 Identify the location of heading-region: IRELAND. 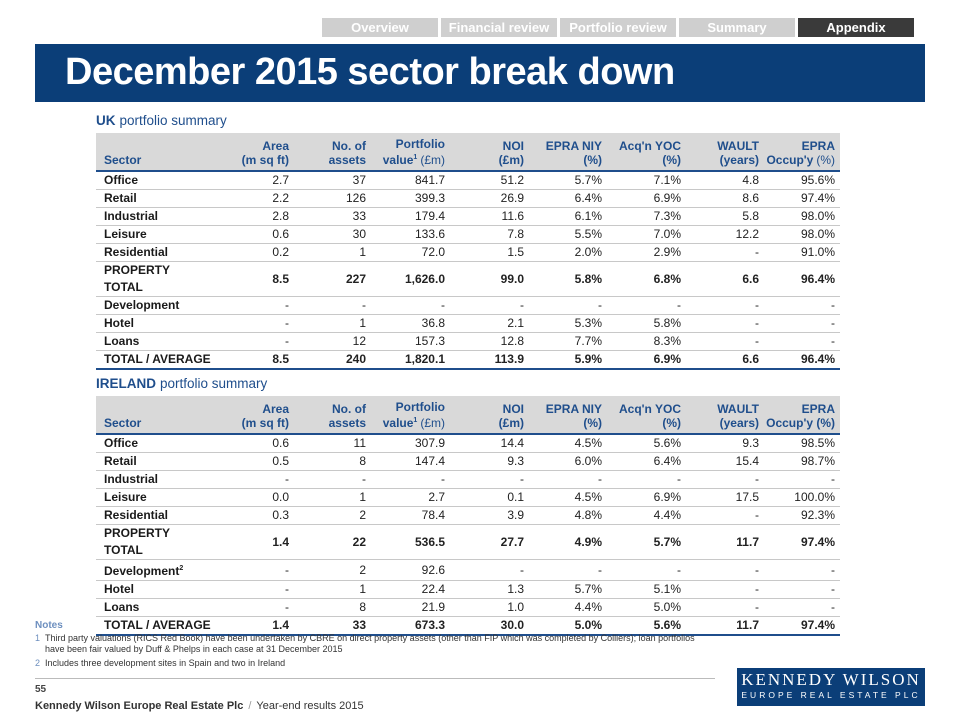
(126, 383).